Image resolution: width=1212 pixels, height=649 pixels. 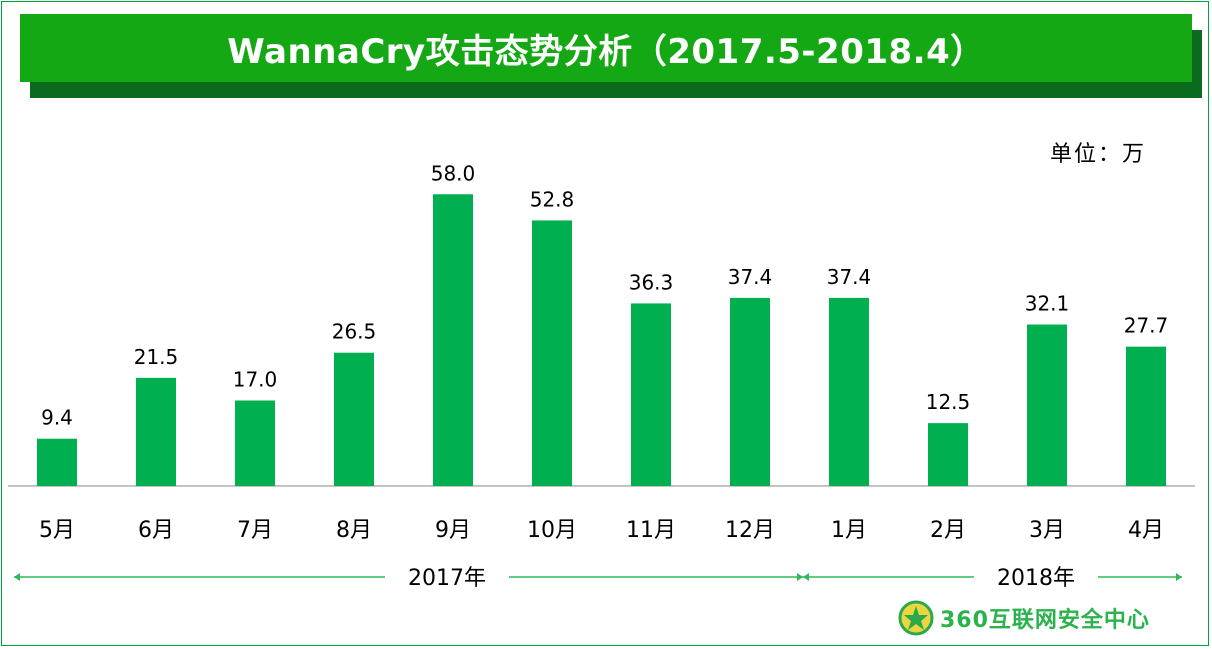 I want to click on data-label: 58.0, so click(x=453, y=173).